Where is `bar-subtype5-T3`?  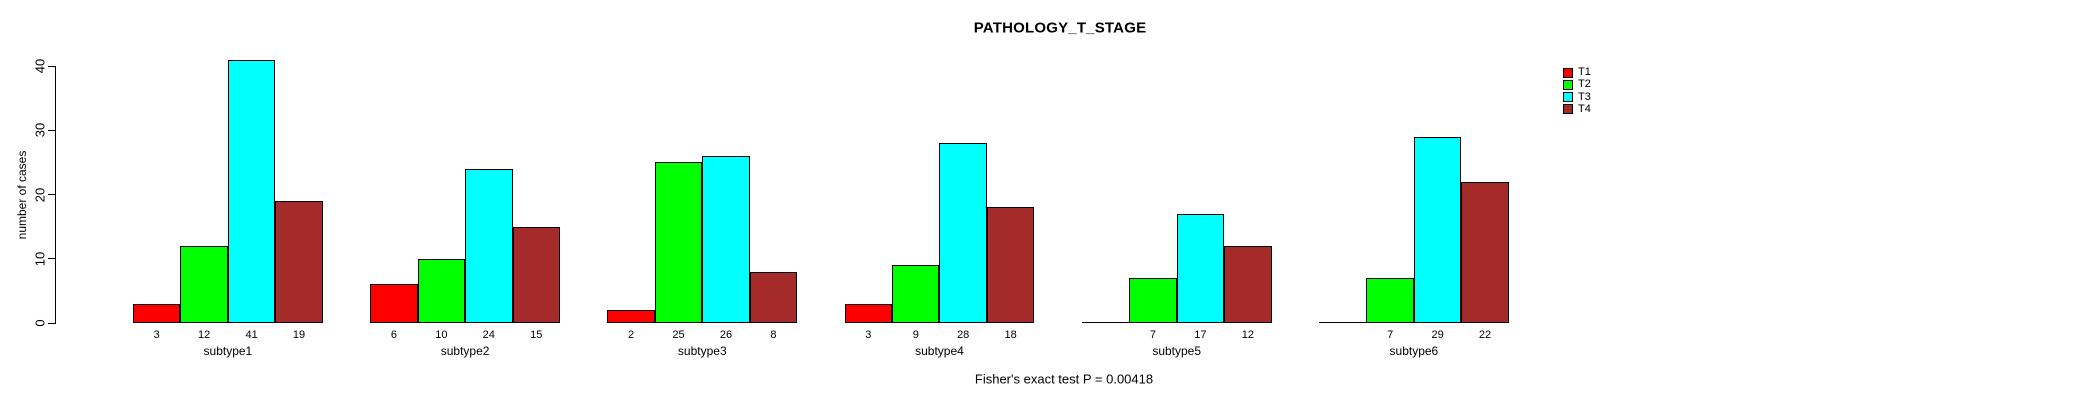
bar-subtype5-T3 is located at coordinates (1200, 268).